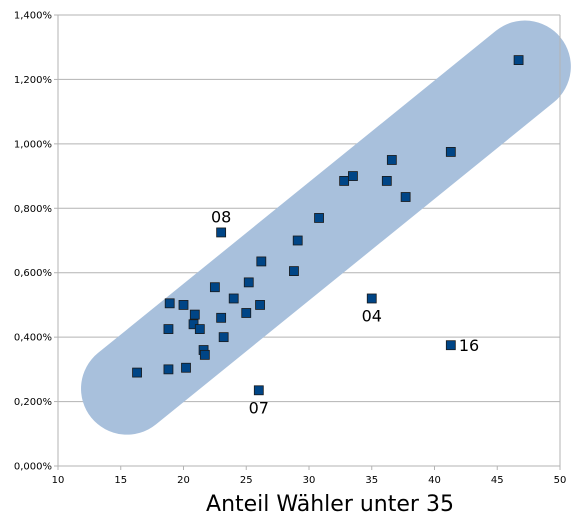  Describe the element at coordinates (309, 480) in the screenshot. I see `x-tick-label-4: 30` at that location.